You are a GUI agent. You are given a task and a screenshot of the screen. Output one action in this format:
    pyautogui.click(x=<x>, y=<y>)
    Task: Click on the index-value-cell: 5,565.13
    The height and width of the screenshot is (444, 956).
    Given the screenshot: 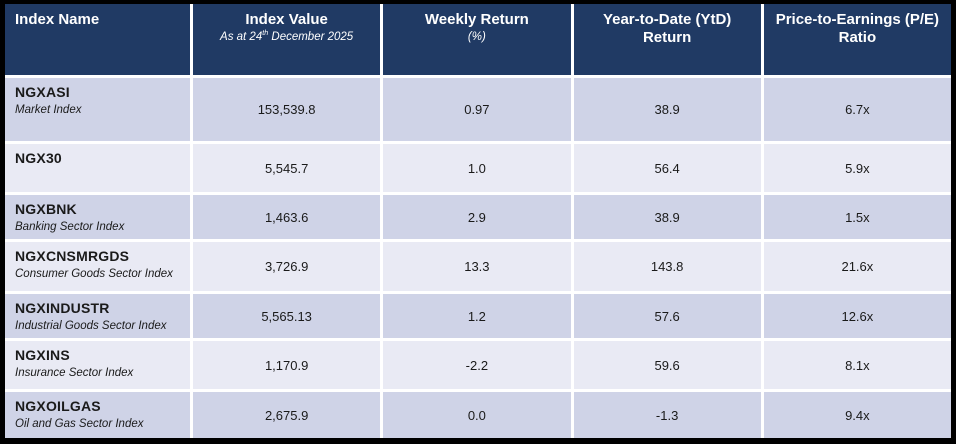 What is the action you would take?
    pyautogui.click(x=287, y=316)
    